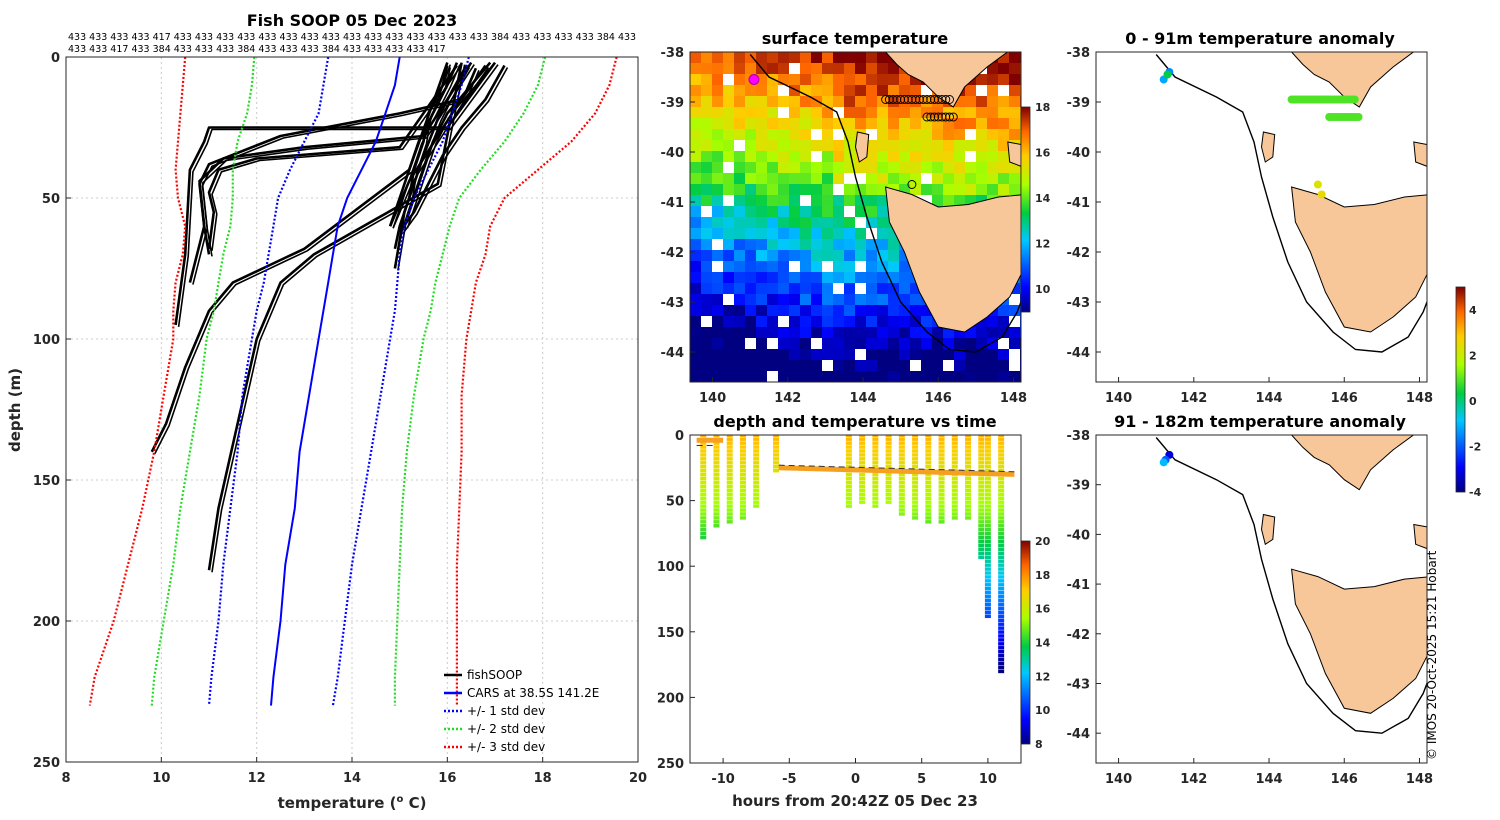 This screenshot has width=1500, height=820. What do you see at coordinates (855, 38) in the screenshot?
I see `sst-title: surface temperature` at bounding box center [855, 38].